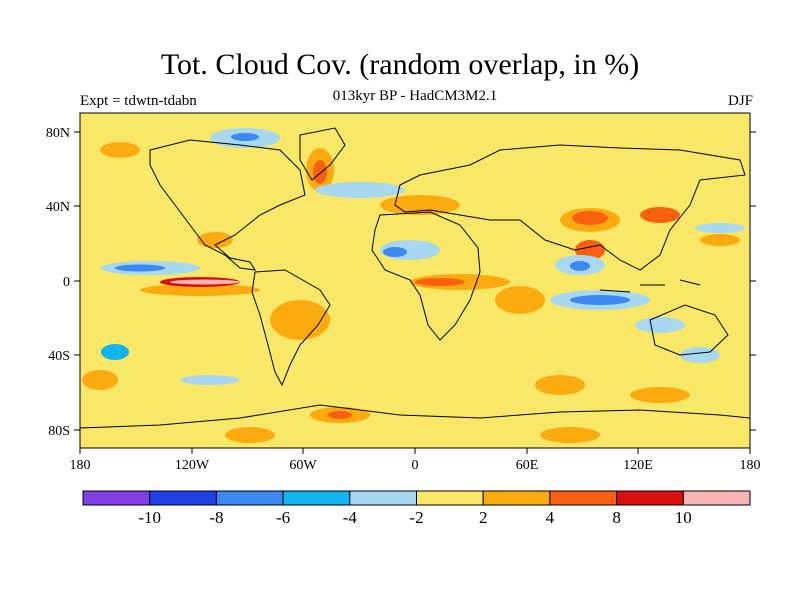 Image resolution: width=800 pixels, height=600 pixels. I want to click on map-subtitle: 013kyr BP - HadCM3M2.1, so click(415, 96).